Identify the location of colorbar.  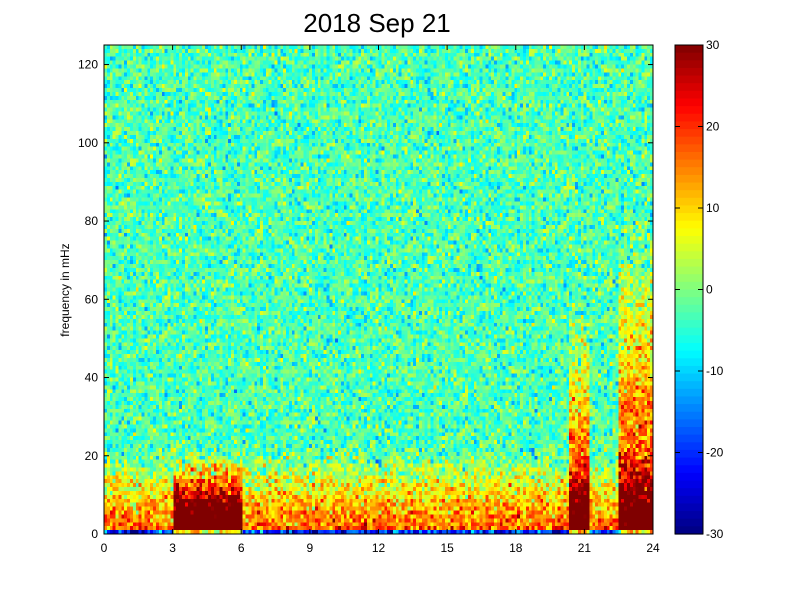
(689, 290).